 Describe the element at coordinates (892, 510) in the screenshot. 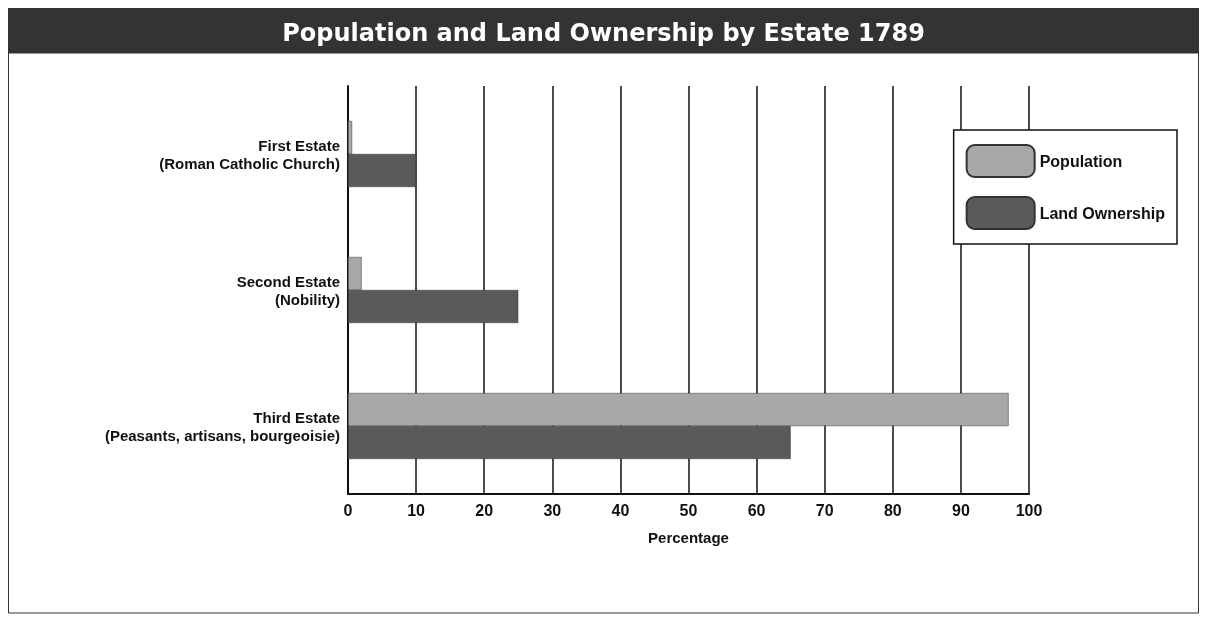

I see `x-tick-label: 80` at that location.